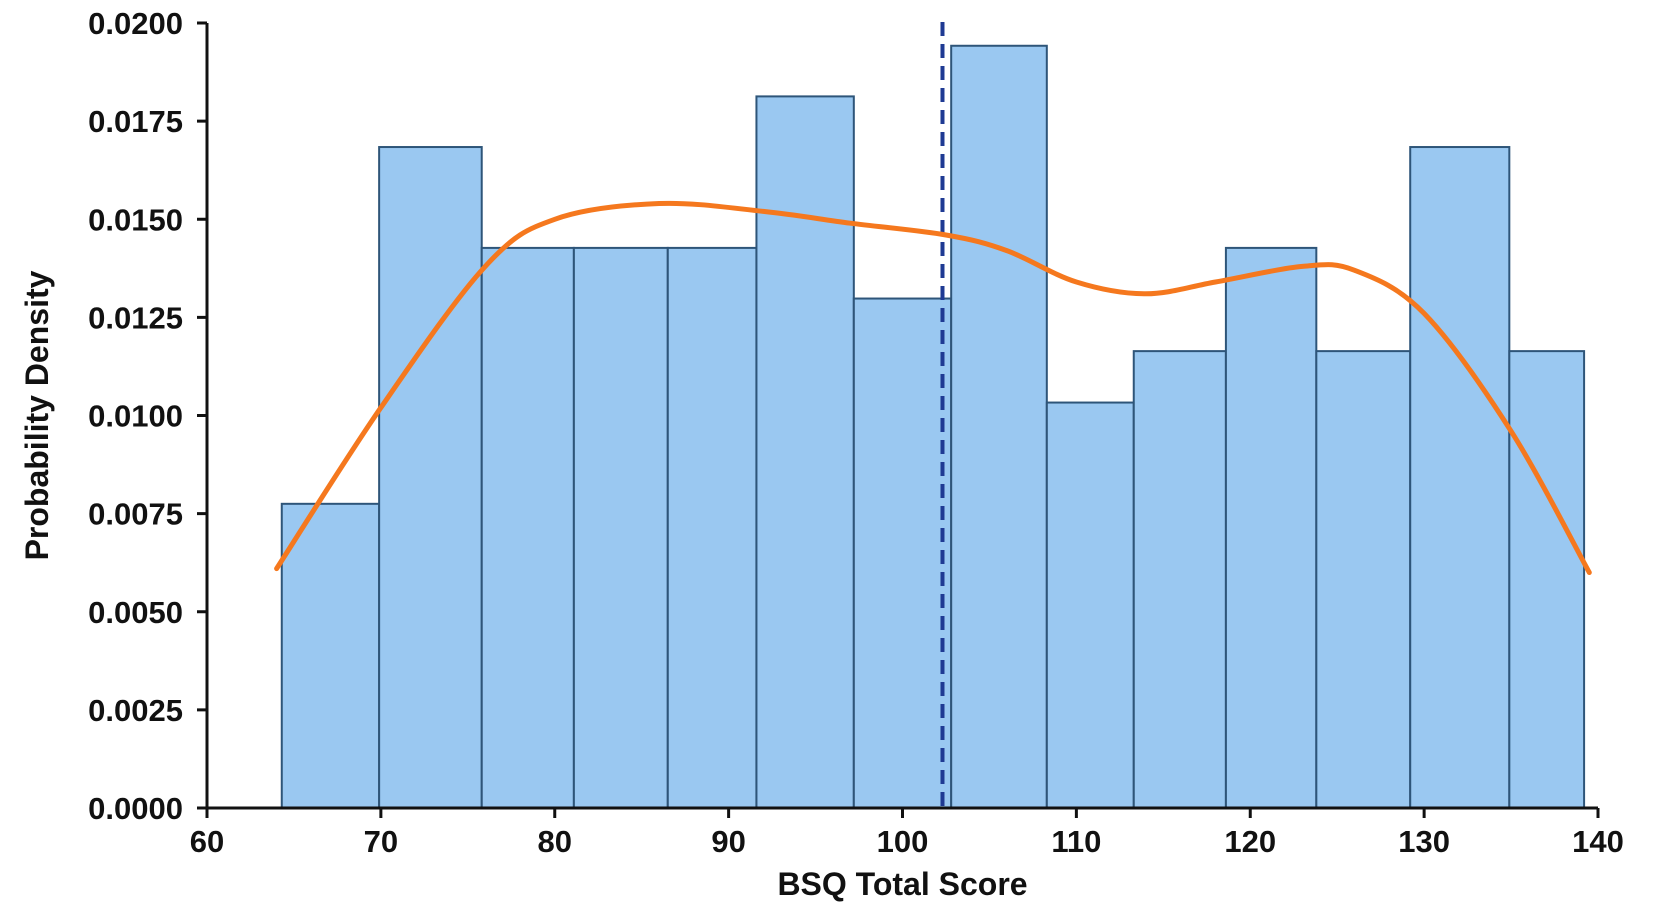 The height and width of the screenshot is (917, 1665). Describe the element at coordinates (1250, 841) in the screenshot. I see `x-tick-label: 120` at that location.